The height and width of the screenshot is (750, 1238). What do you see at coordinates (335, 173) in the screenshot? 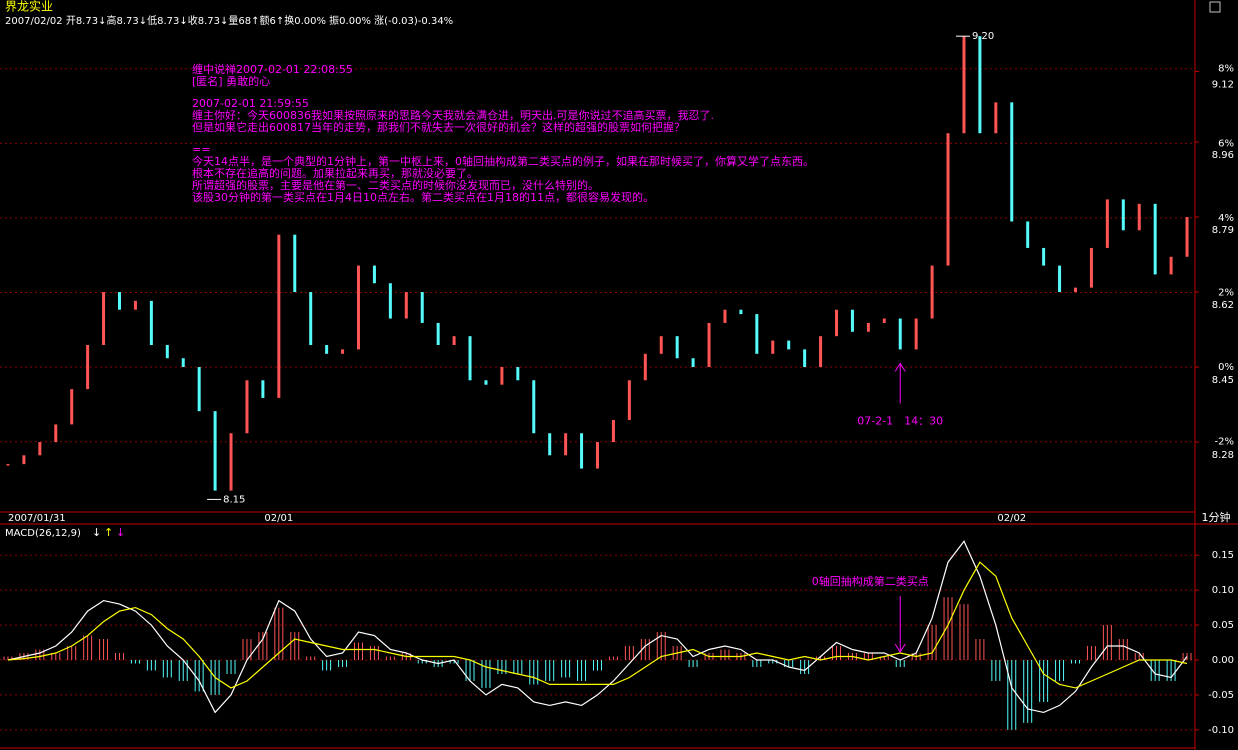
I see `comment-line: 根本不存在追高的问题。加果拉起来再买，那就没必要了。` at bounding box center [335, 173].